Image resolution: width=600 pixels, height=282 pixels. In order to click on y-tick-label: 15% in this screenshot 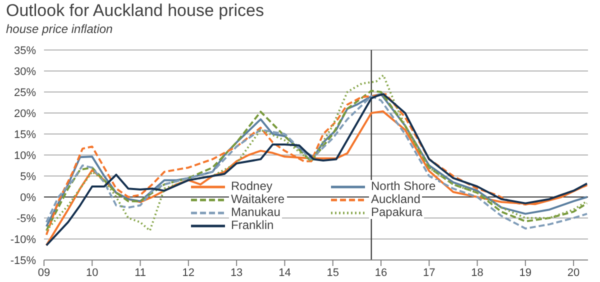, I will do `click(25, 134)`.